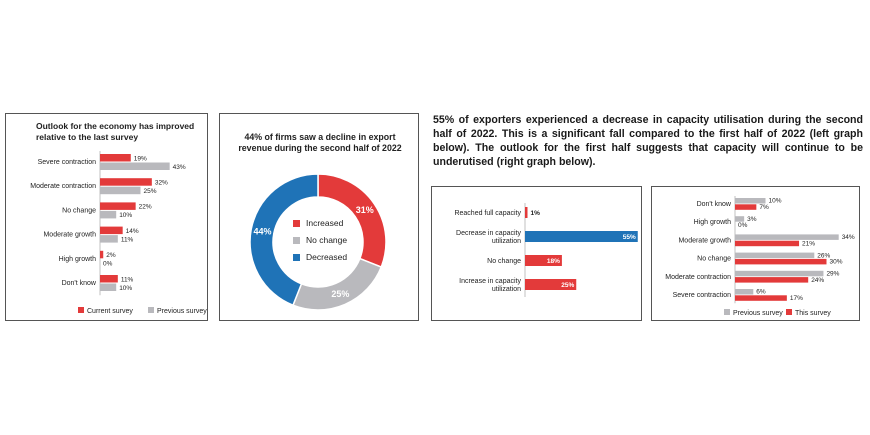  What do you see at coordinates (109, 279) in the screenshot?
I see `bar-current-survey-don-t-know` at bounding box center [109, 279].